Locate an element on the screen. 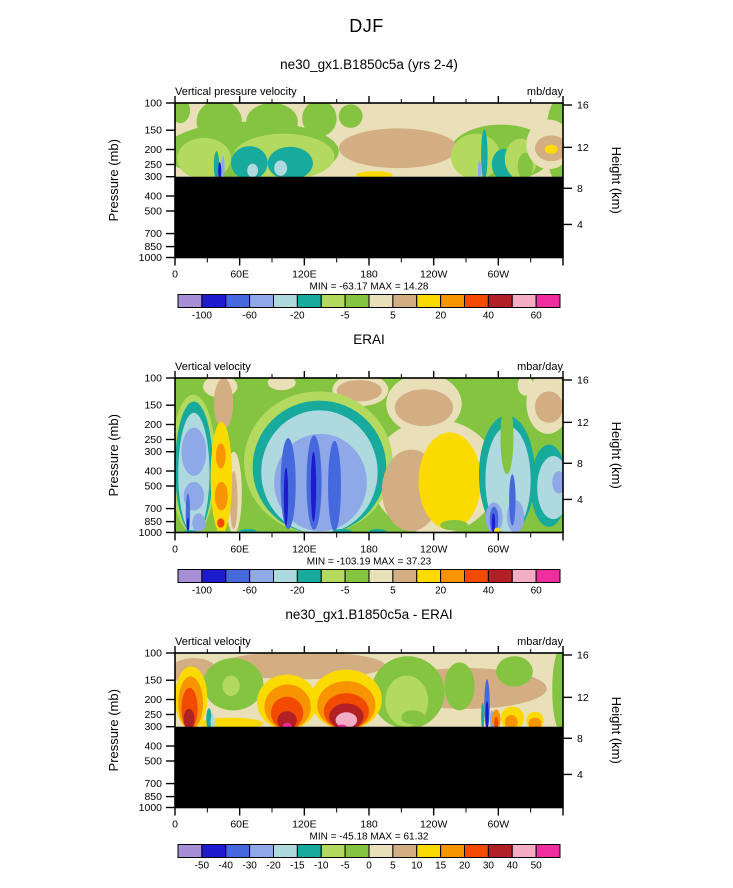 This screenshot has width=733, height=888. colorbar-tick-label: 0 is located at coordinates (369, 866).